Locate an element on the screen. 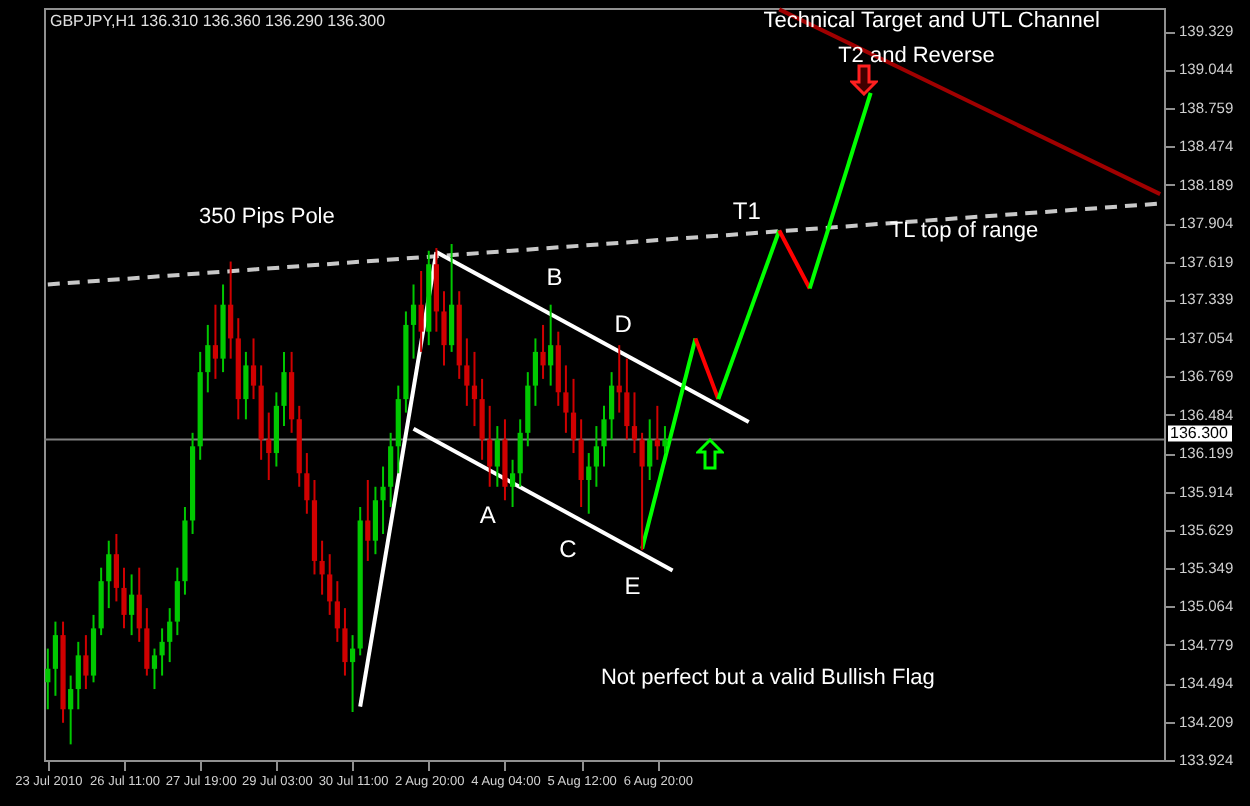  annotation: D is located at coordinates (623, 323).